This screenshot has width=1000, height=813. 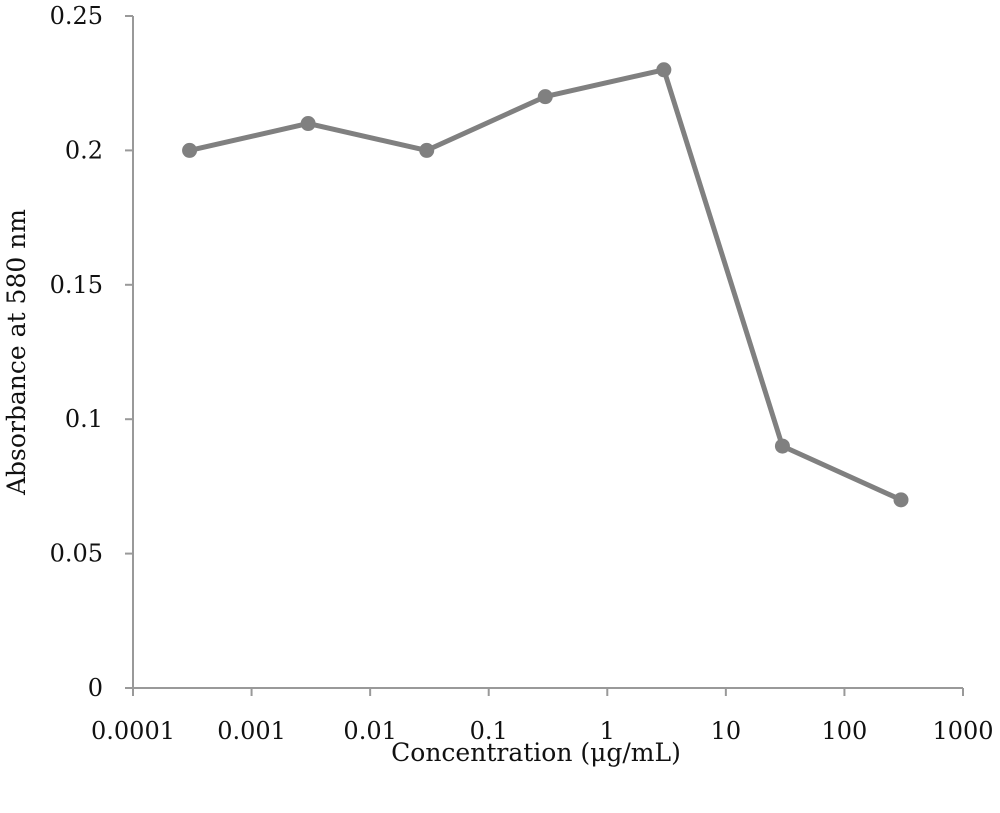 What do you see at coordinates (607, 731) in the screenshot?
I see `x-tick-label: 1` at bounding box center [607, 731].